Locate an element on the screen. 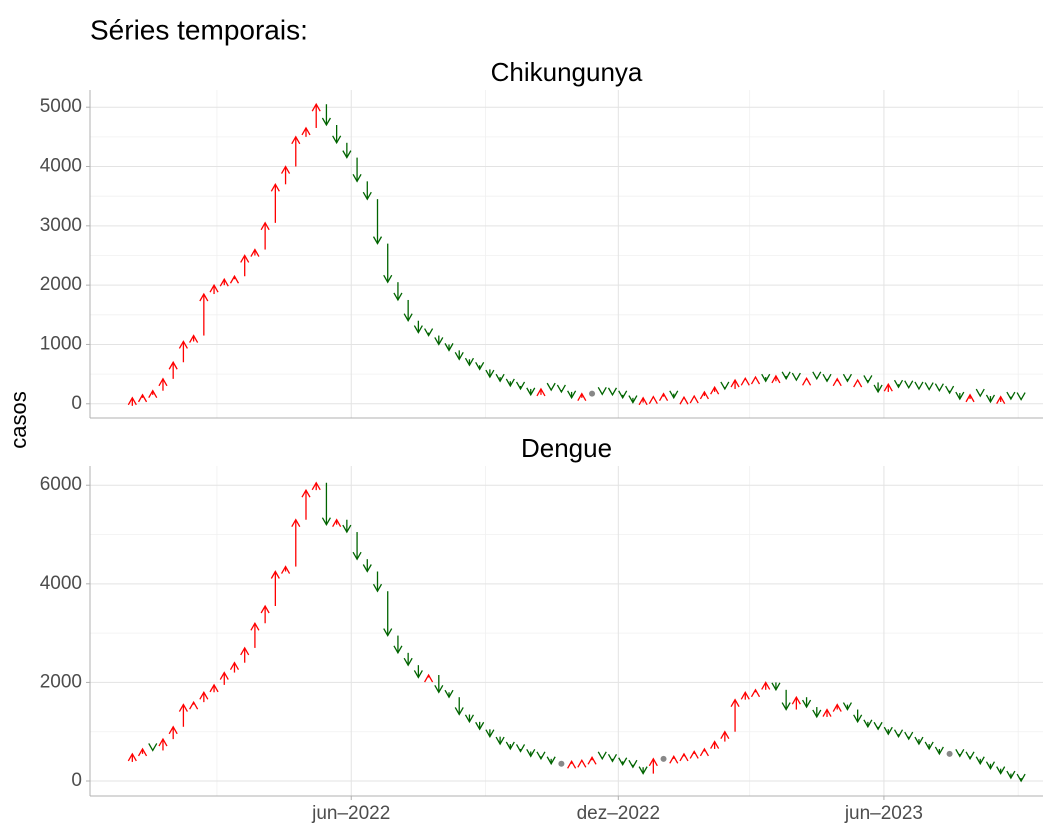 This screenshot has height=823, width=1057. no-change-point is located at coordinates (592, 393).